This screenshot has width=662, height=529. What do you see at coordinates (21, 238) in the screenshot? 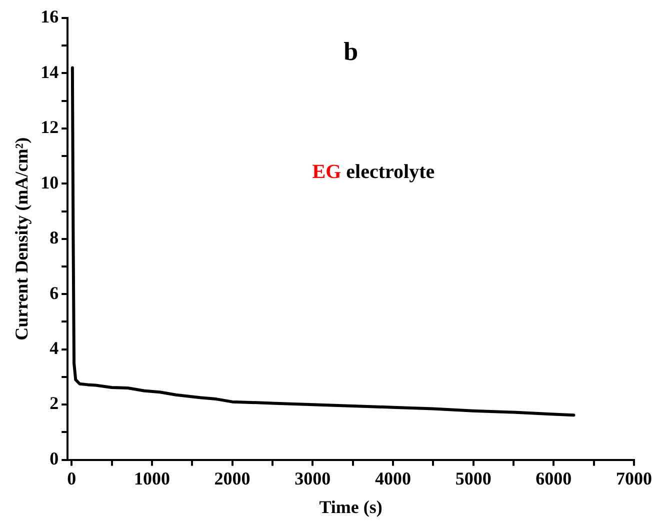
I see `y-axis-title: Current Density (mA/cm²)` at bounding box center [21, 238].